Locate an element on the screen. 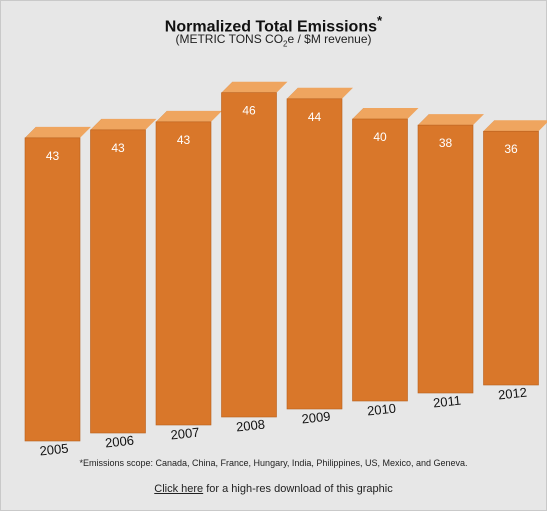  bar-value-label: 40 is located at coordinates (380, 137).